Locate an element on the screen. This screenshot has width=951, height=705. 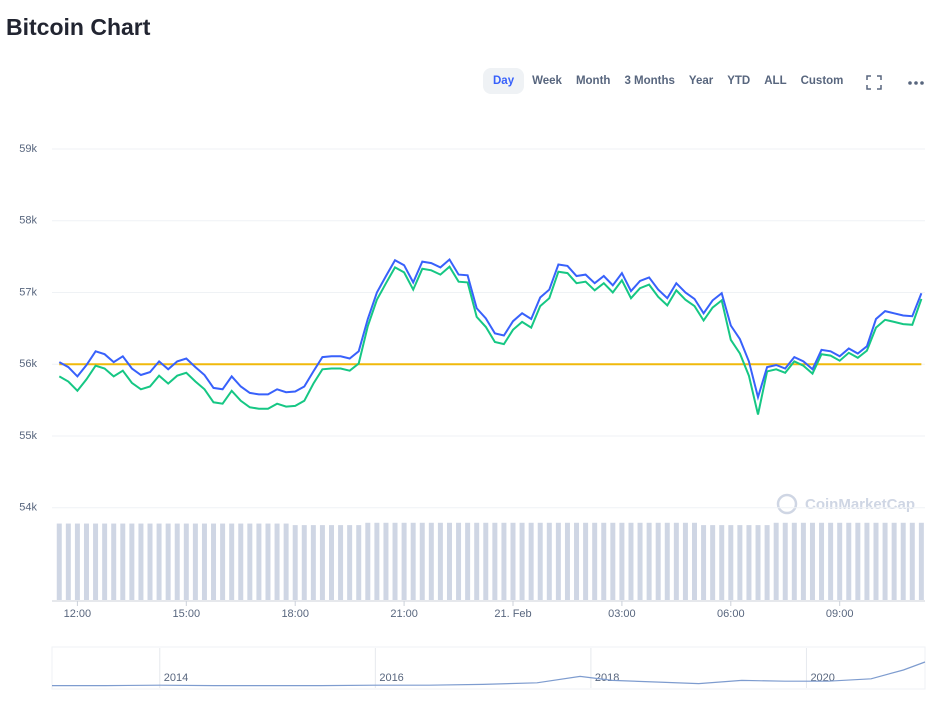
x-tick-label: 18:00 is located at coordinates (295, 614).